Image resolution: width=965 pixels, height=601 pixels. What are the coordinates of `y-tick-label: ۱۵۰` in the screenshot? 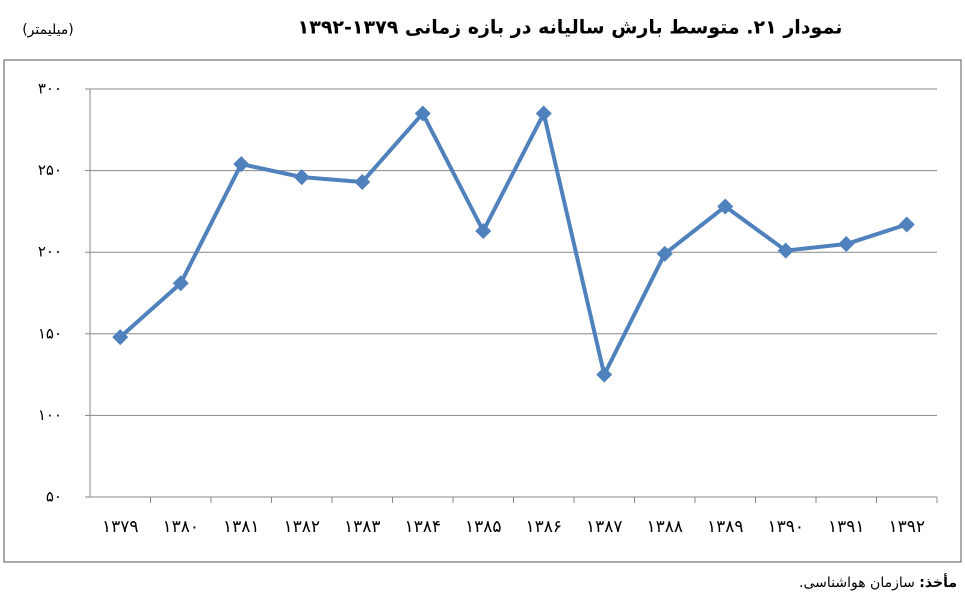 It's located at (50, 333).